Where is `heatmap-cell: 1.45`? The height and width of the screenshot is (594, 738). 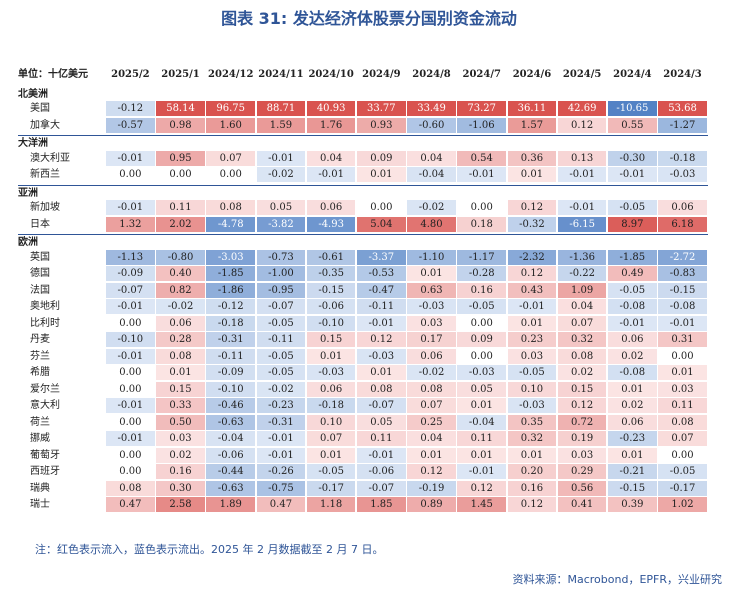 heatmap-cell: 1.45 is located at coordinates (482, 504).